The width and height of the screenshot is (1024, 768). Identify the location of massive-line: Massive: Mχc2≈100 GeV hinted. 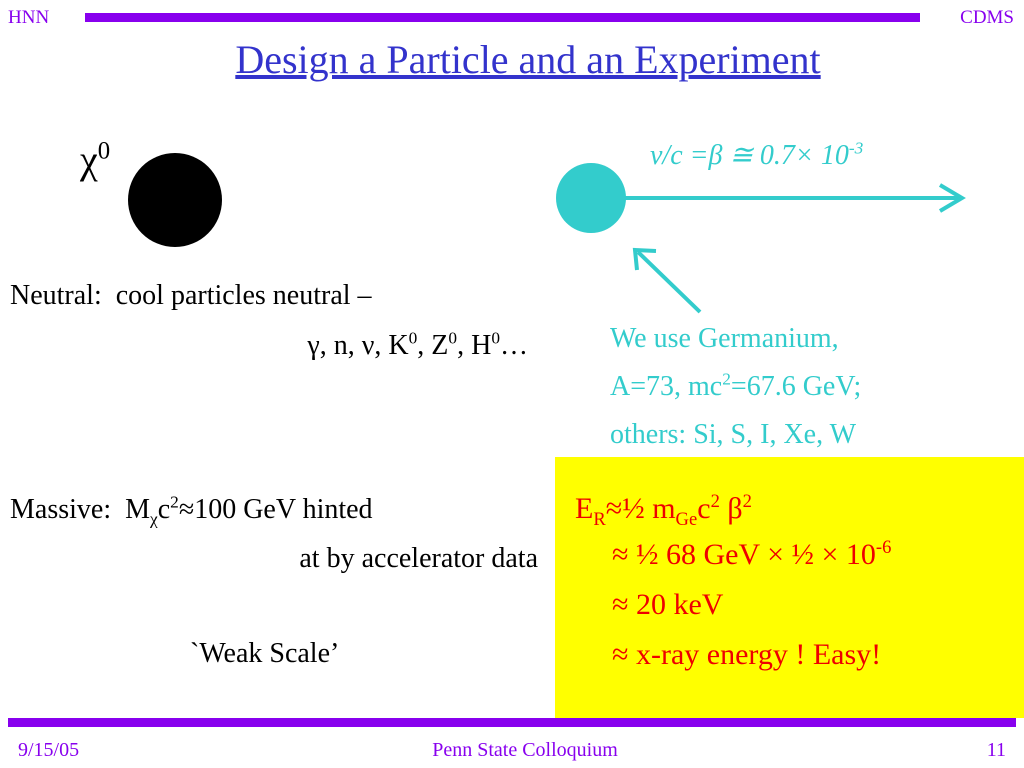
(191, 509).